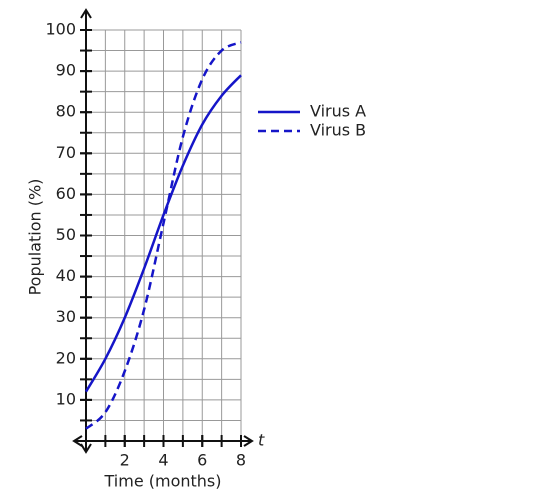 The width and height of the screenshot is (551, 503). I want to click on y-tick-label: 90, so click(66, 70).